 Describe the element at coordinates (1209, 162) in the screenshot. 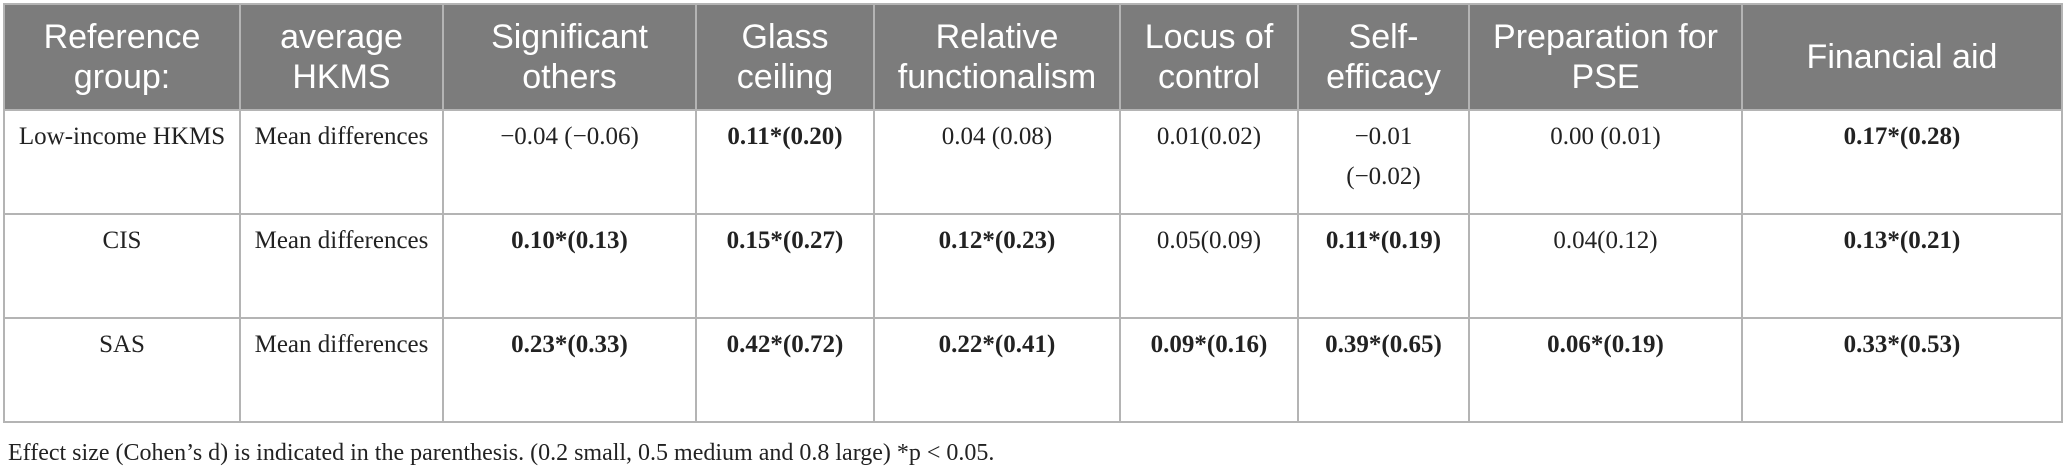

I see `value-cell: 0.01(0.02)` at that location.